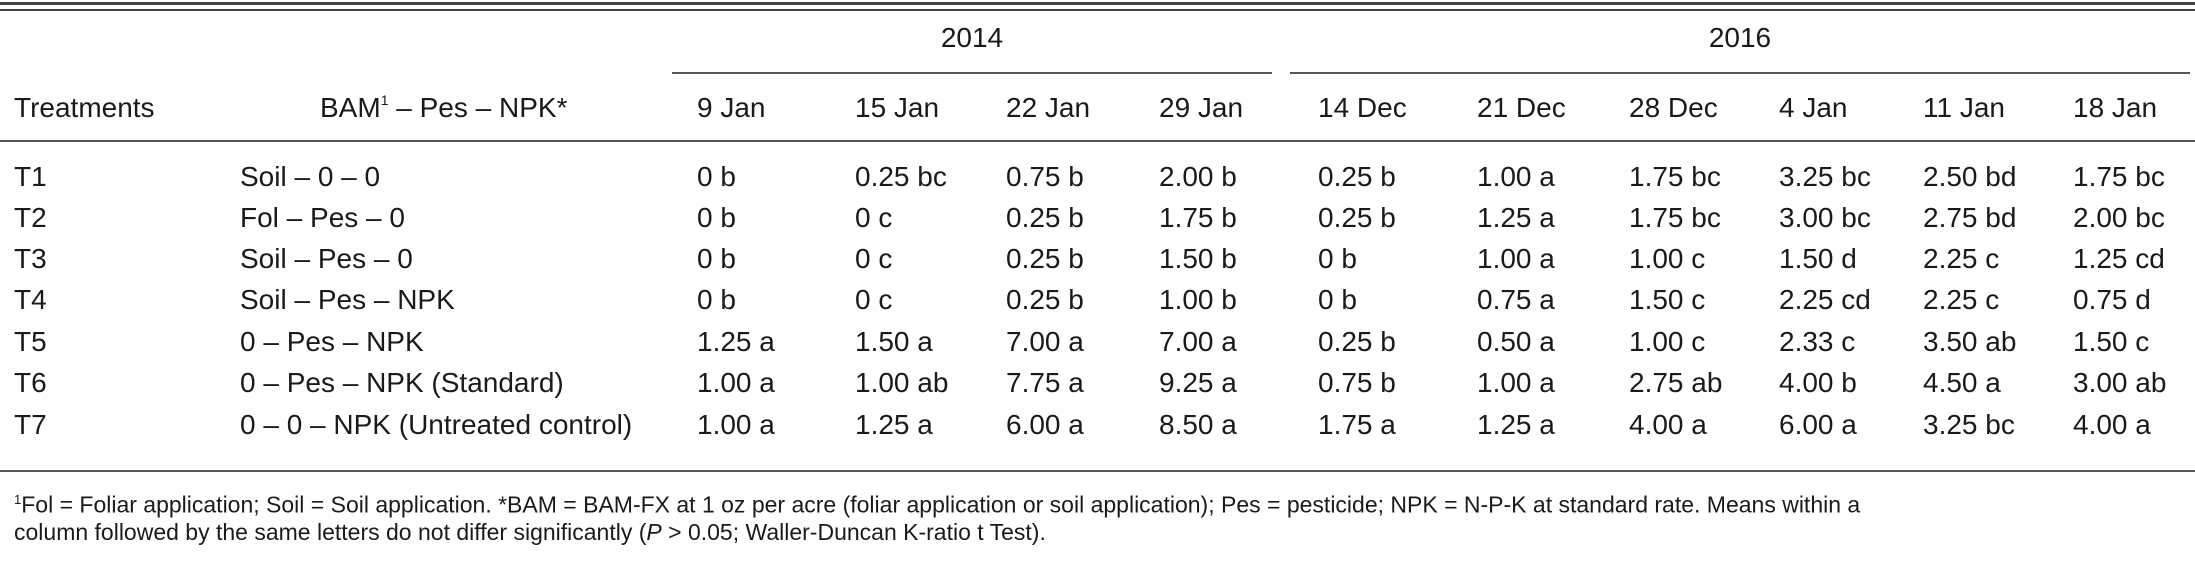 Image resolution: width=2195 pixels, height=573 pixels. What do you see at coordinates (326, 258) in the screenshot?
I see `treatment-description: Soil – Pes – 0` at bounding box center [326, 258].